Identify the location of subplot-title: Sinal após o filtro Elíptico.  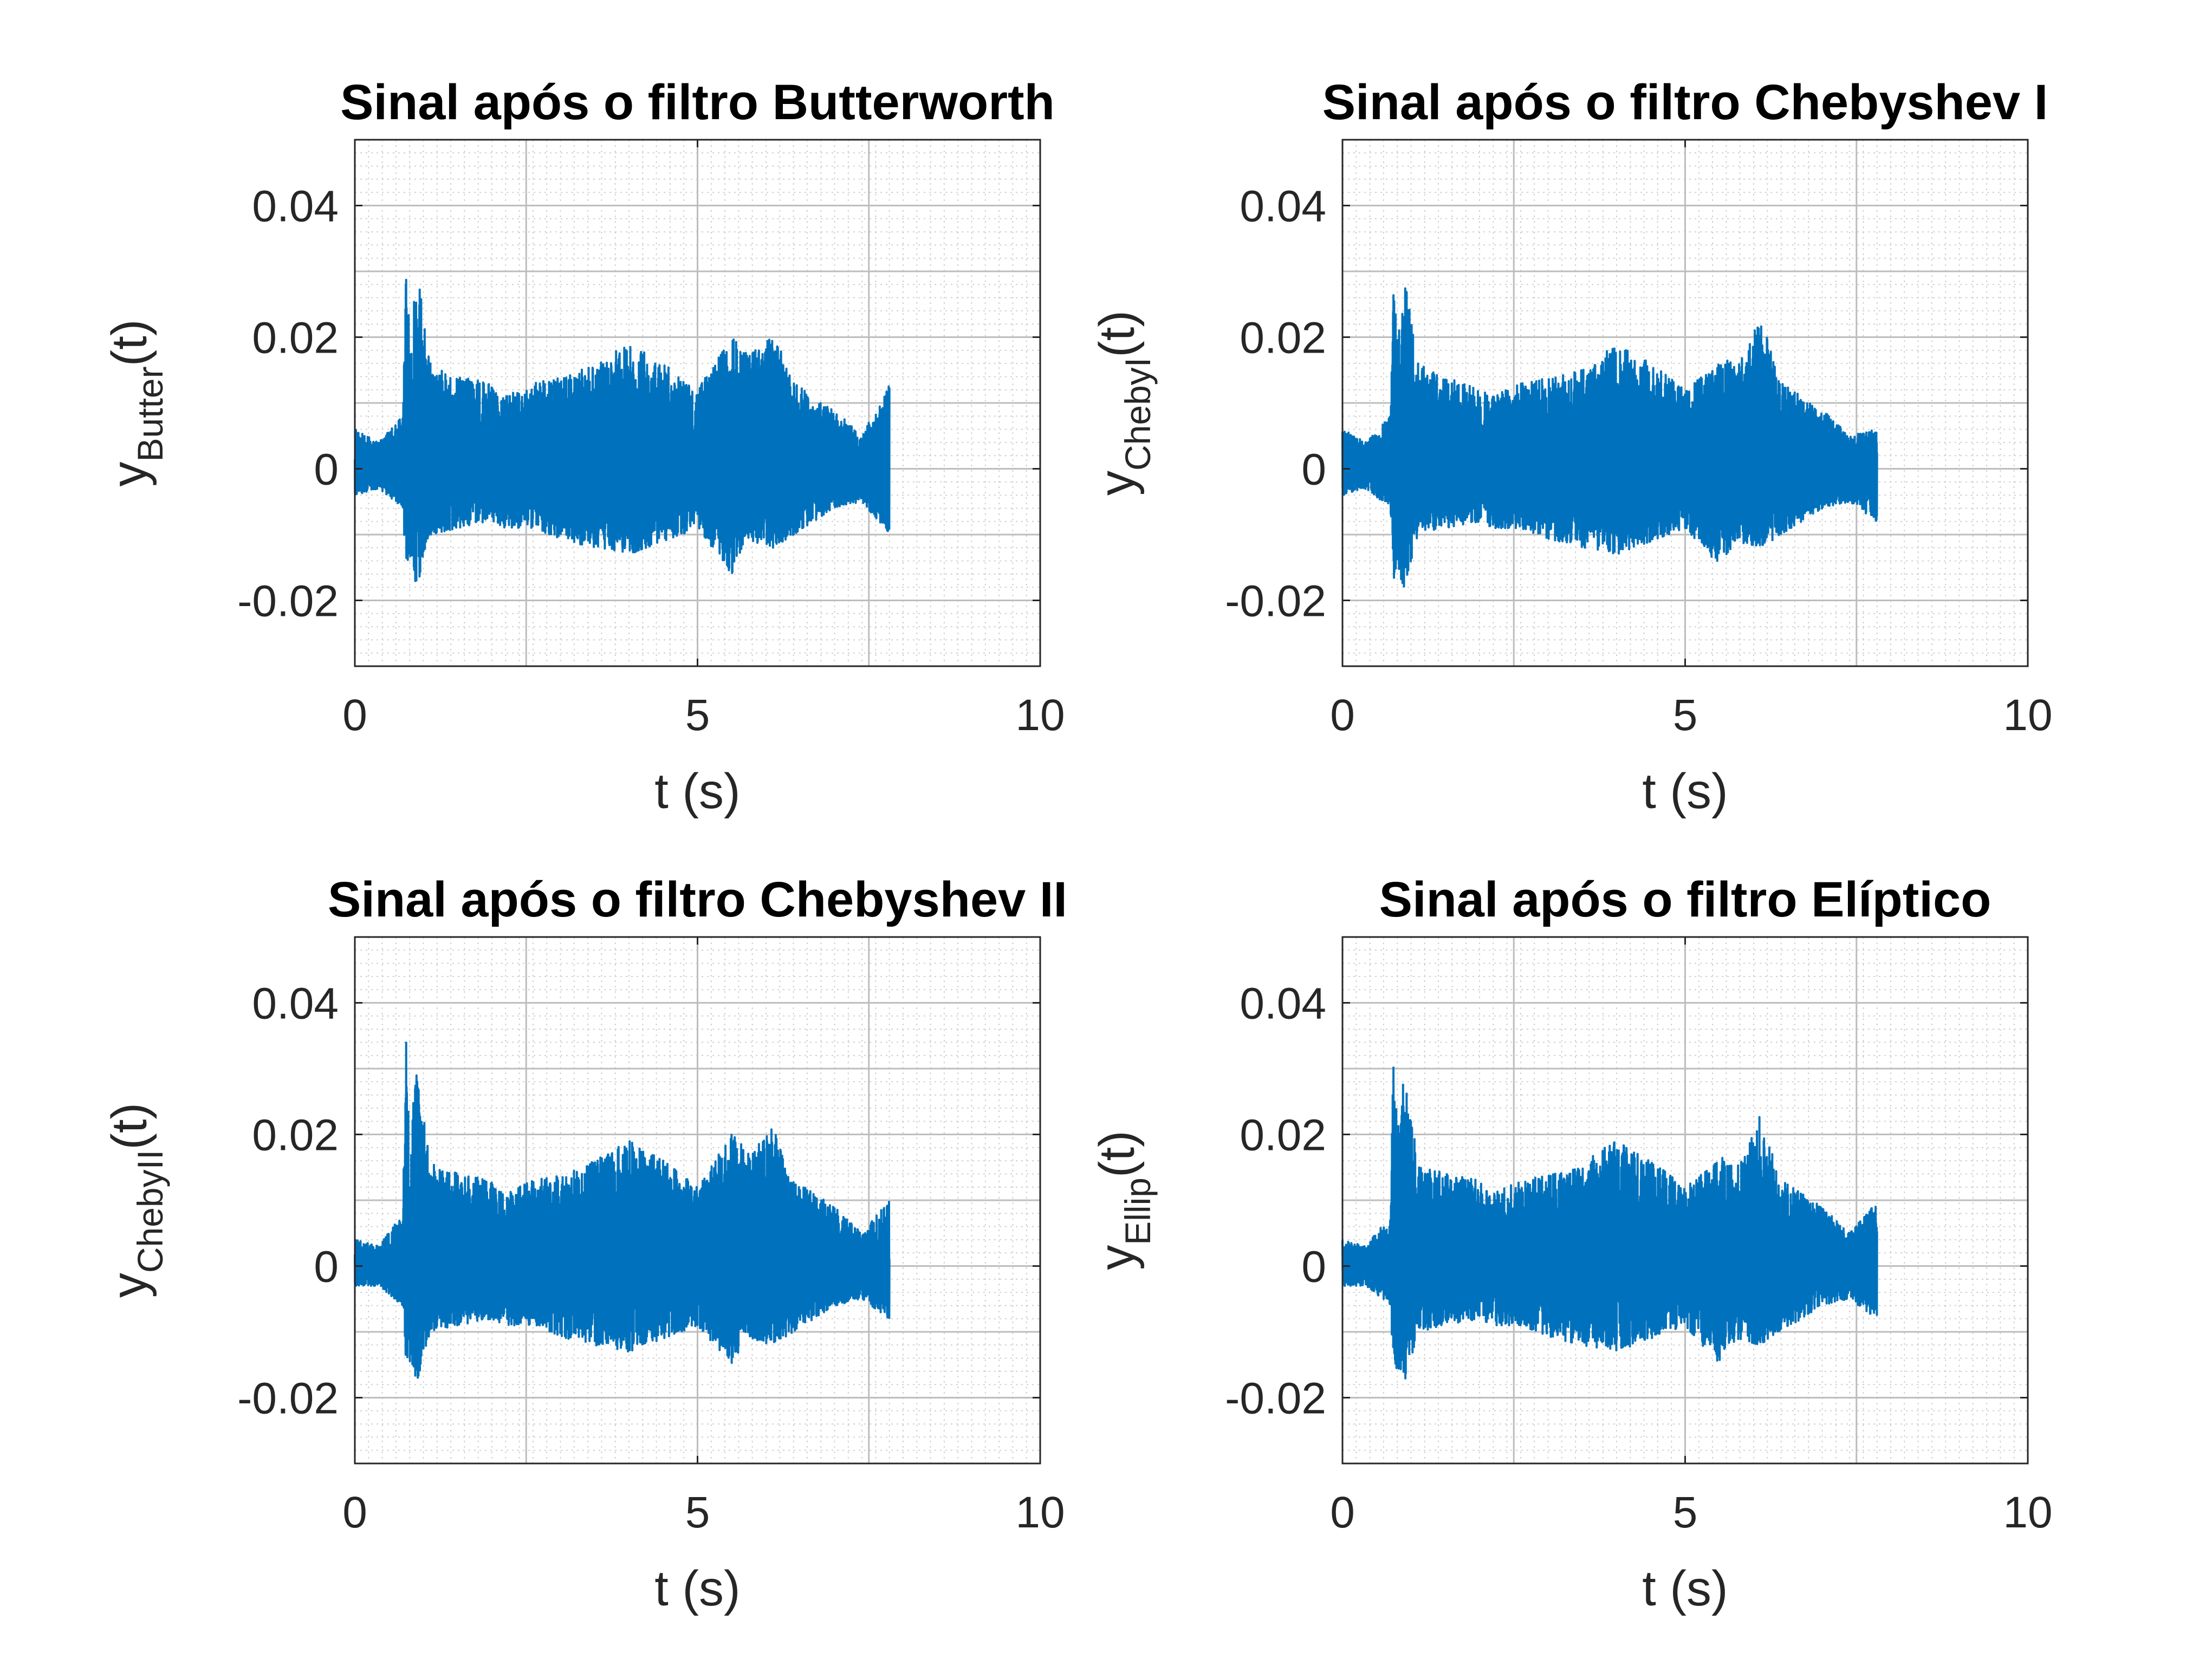
(1685, 899).